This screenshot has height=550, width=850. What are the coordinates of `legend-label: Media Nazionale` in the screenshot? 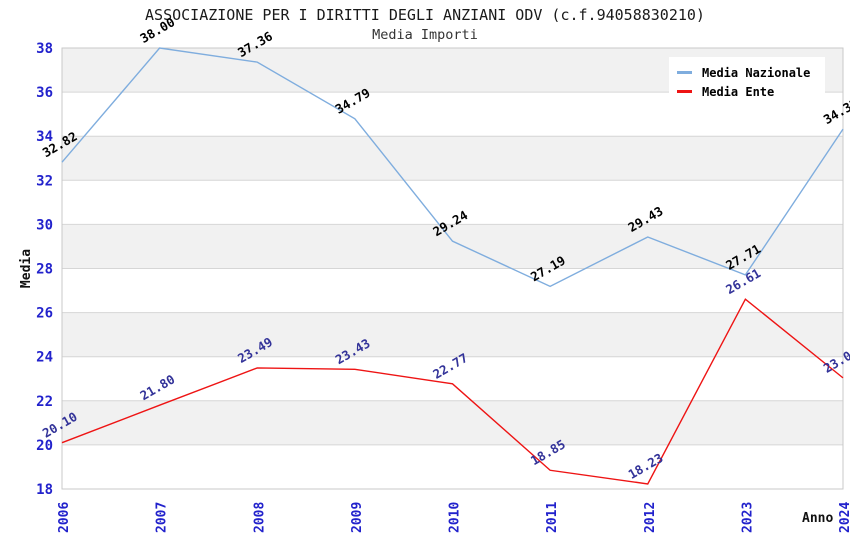 It's located at (756, 72).